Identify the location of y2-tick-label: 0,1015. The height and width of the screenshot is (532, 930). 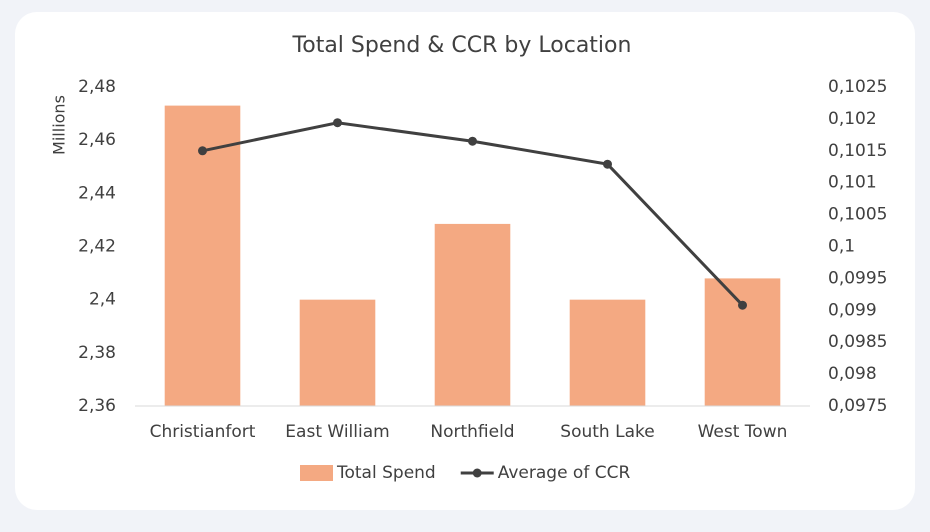
(857, 151).